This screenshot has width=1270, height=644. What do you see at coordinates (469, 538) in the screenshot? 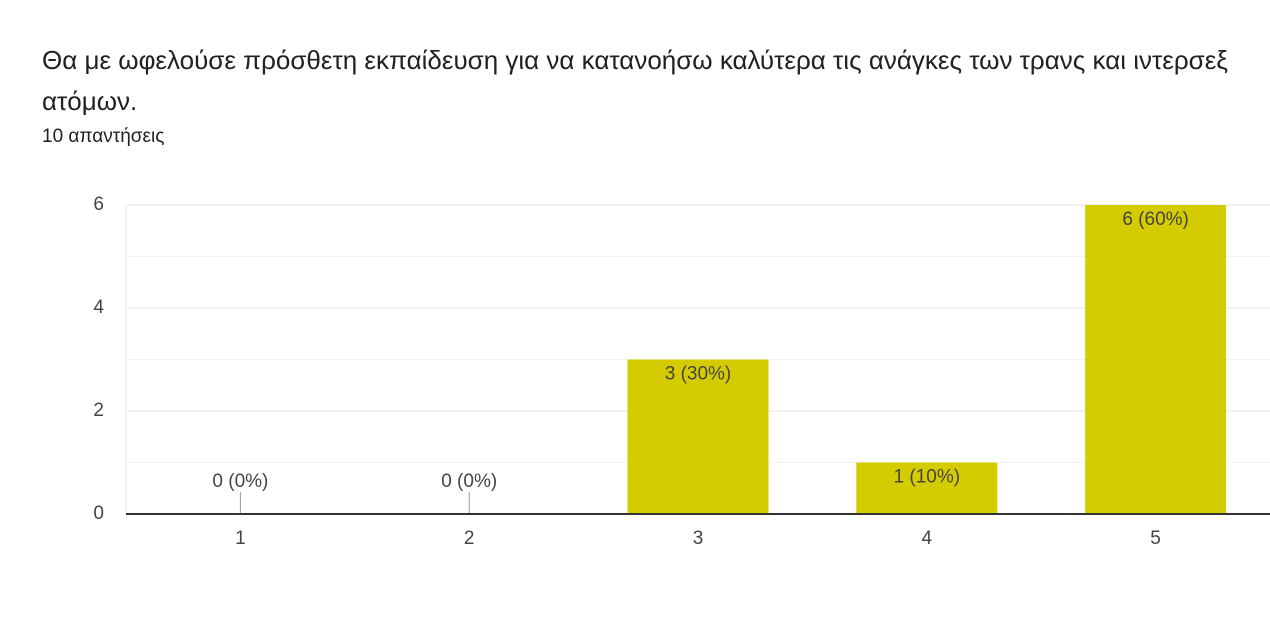
I see `x-tick-label: 2` at bounding box center [469, 538].